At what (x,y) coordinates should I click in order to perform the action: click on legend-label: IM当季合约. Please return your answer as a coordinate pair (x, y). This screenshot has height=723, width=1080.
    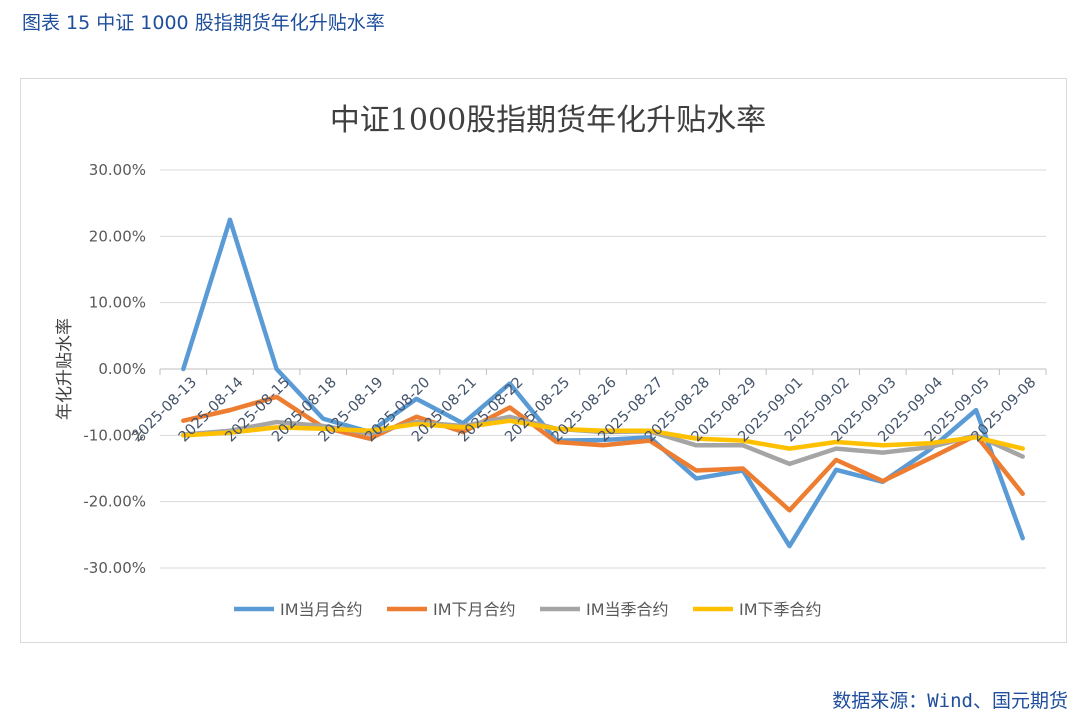
    Looking at the image, I should click on (627, 609).